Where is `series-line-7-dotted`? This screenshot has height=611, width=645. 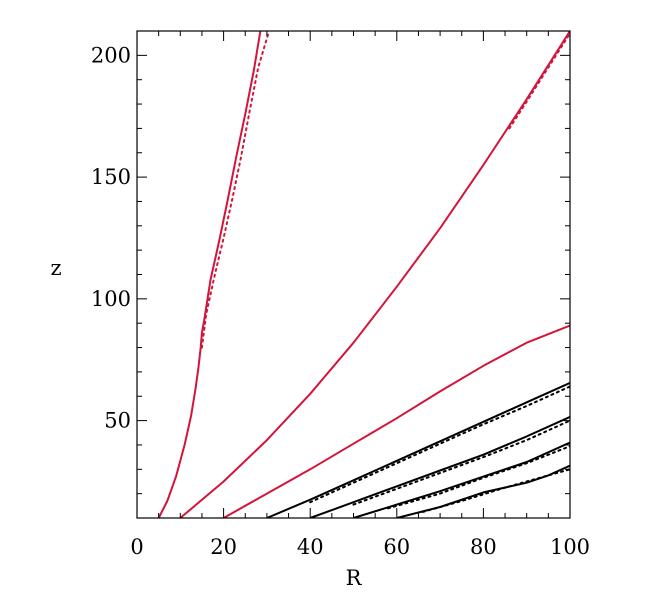 series-line-7-dotted is located at coordinates (439, 444).